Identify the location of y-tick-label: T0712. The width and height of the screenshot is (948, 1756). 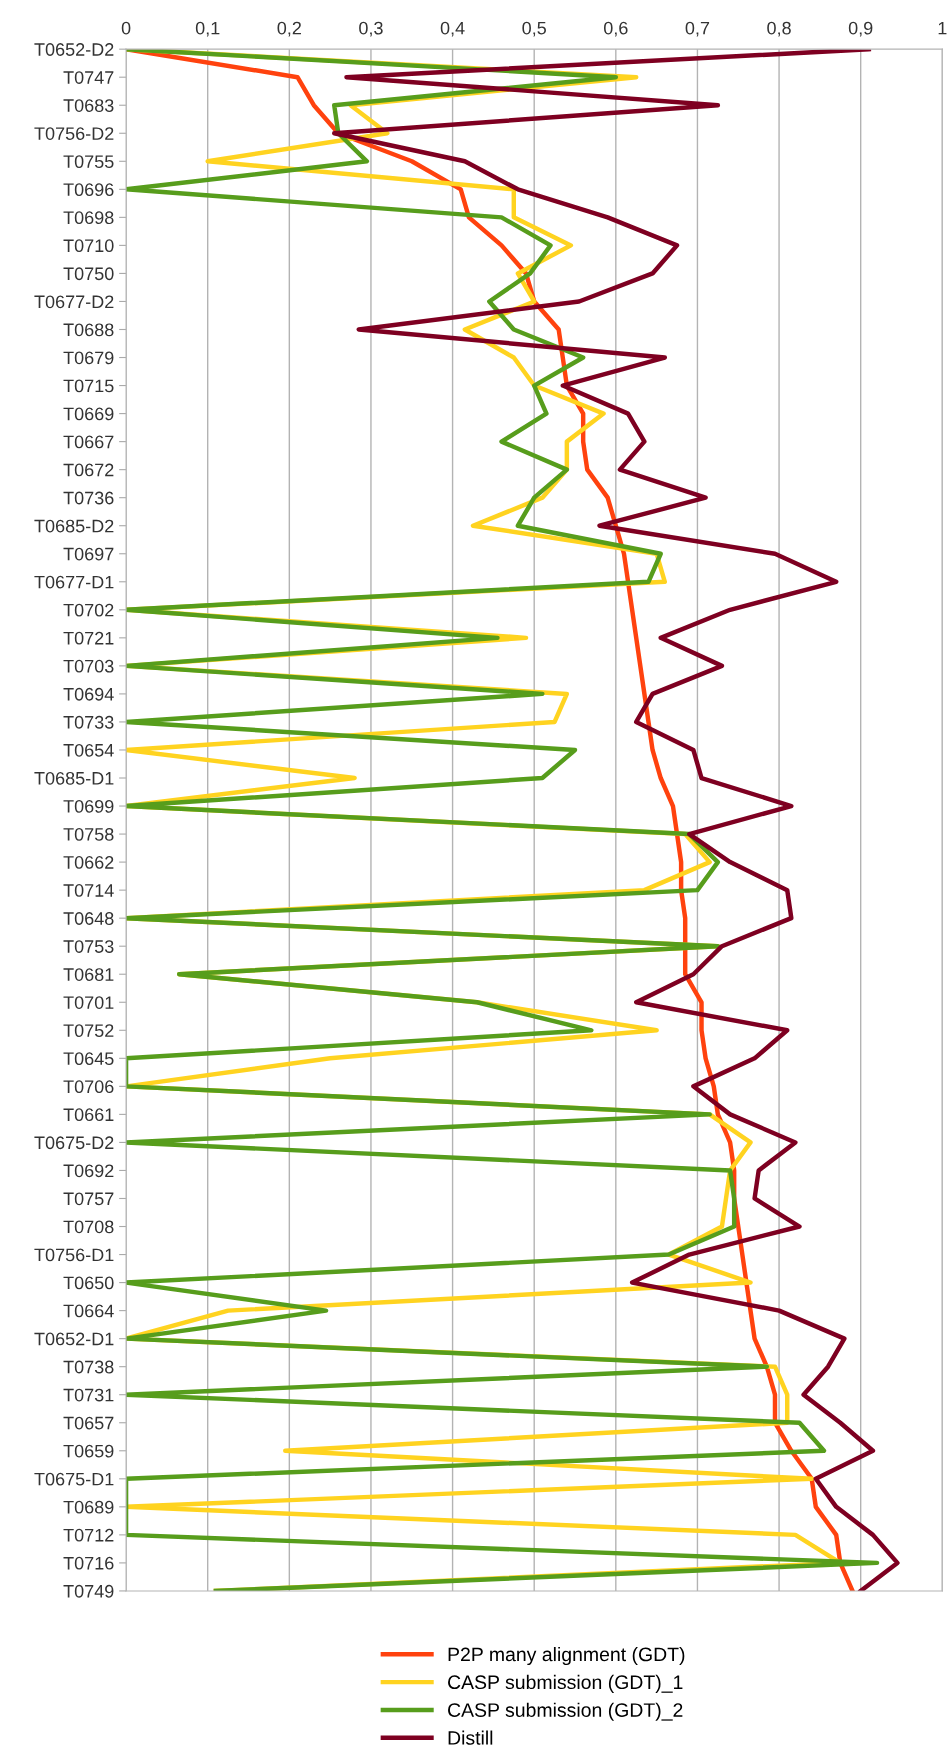
(88, 1535).